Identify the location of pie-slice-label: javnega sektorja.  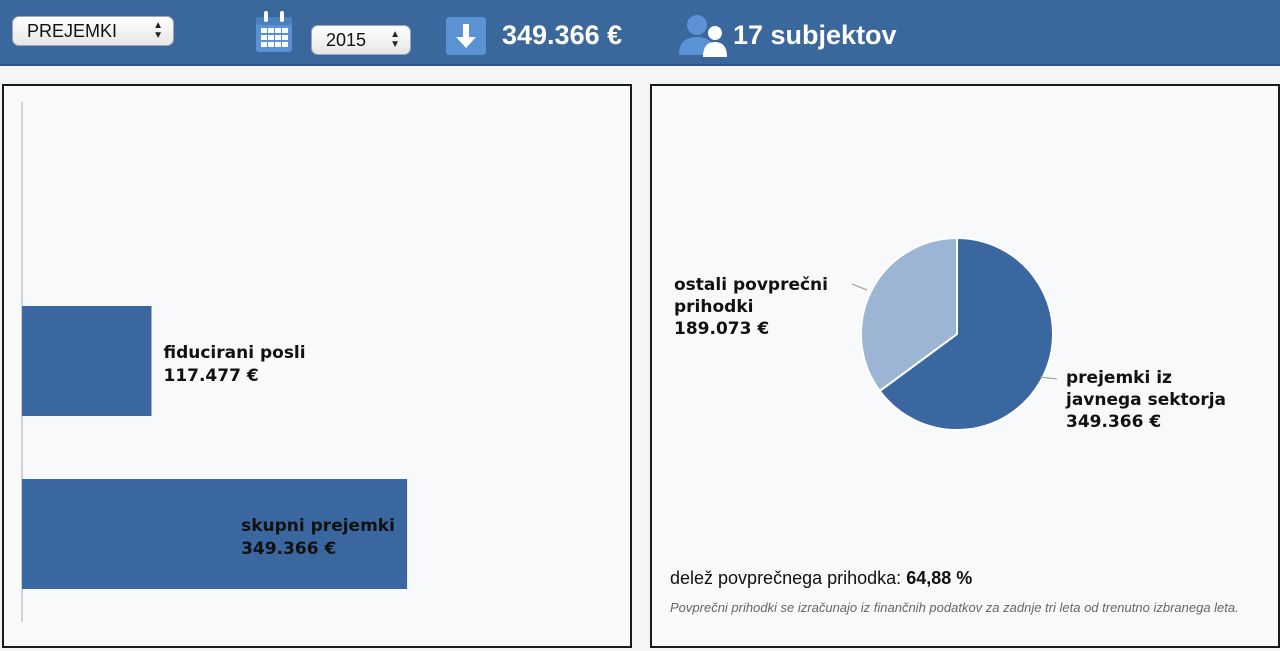
(1145, 400).